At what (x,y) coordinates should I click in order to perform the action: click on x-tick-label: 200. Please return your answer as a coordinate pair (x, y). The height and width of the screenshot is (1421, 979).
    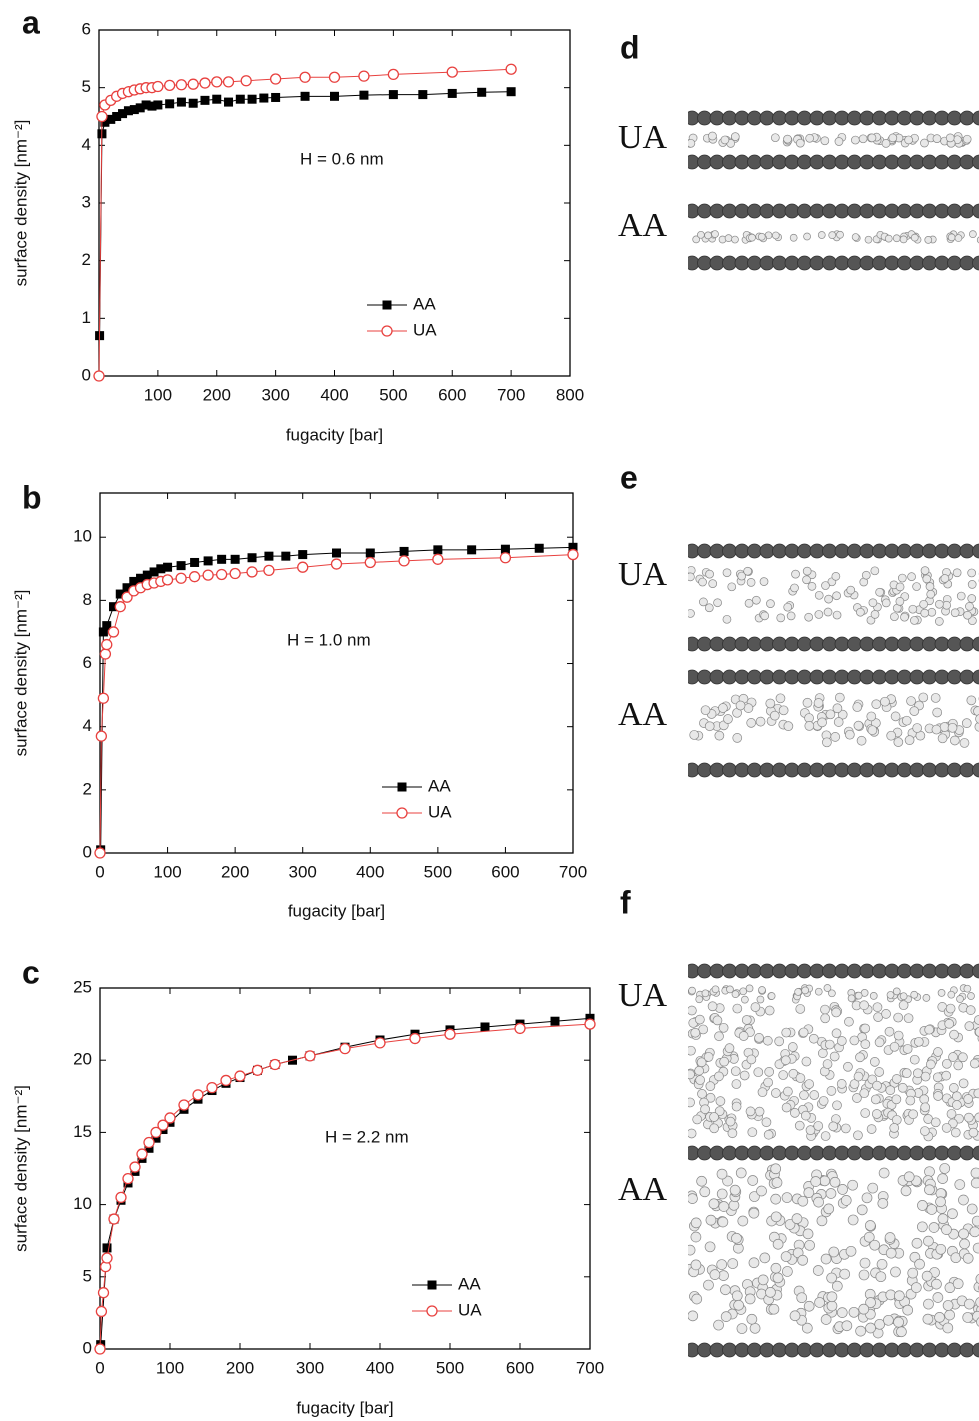
    Looking at the image, I should click on (240, 1367).